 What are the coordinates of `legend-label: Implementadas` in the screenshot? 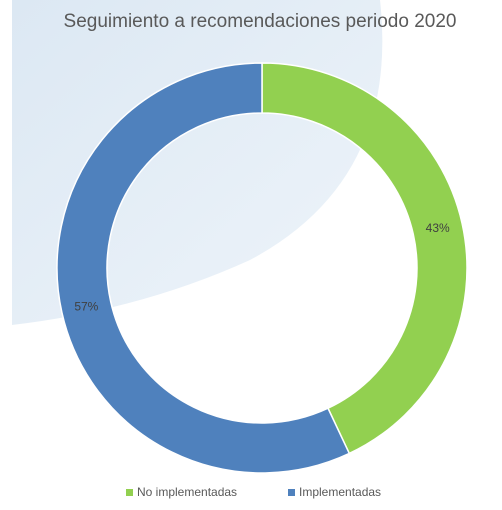 It's located at (340, 492).